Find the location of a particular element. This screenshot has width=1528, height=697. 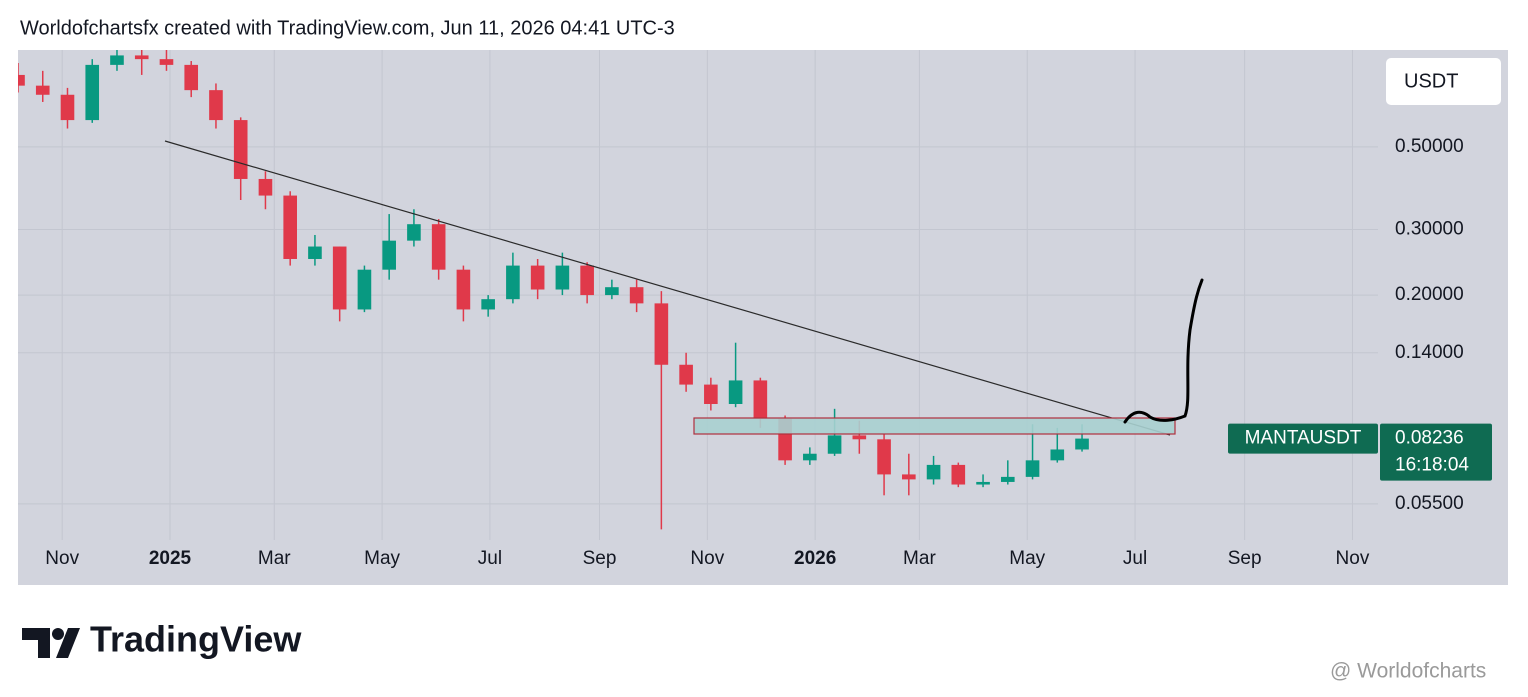

y-tick-label: 0.05500 is located at coordinates (1429, 503).